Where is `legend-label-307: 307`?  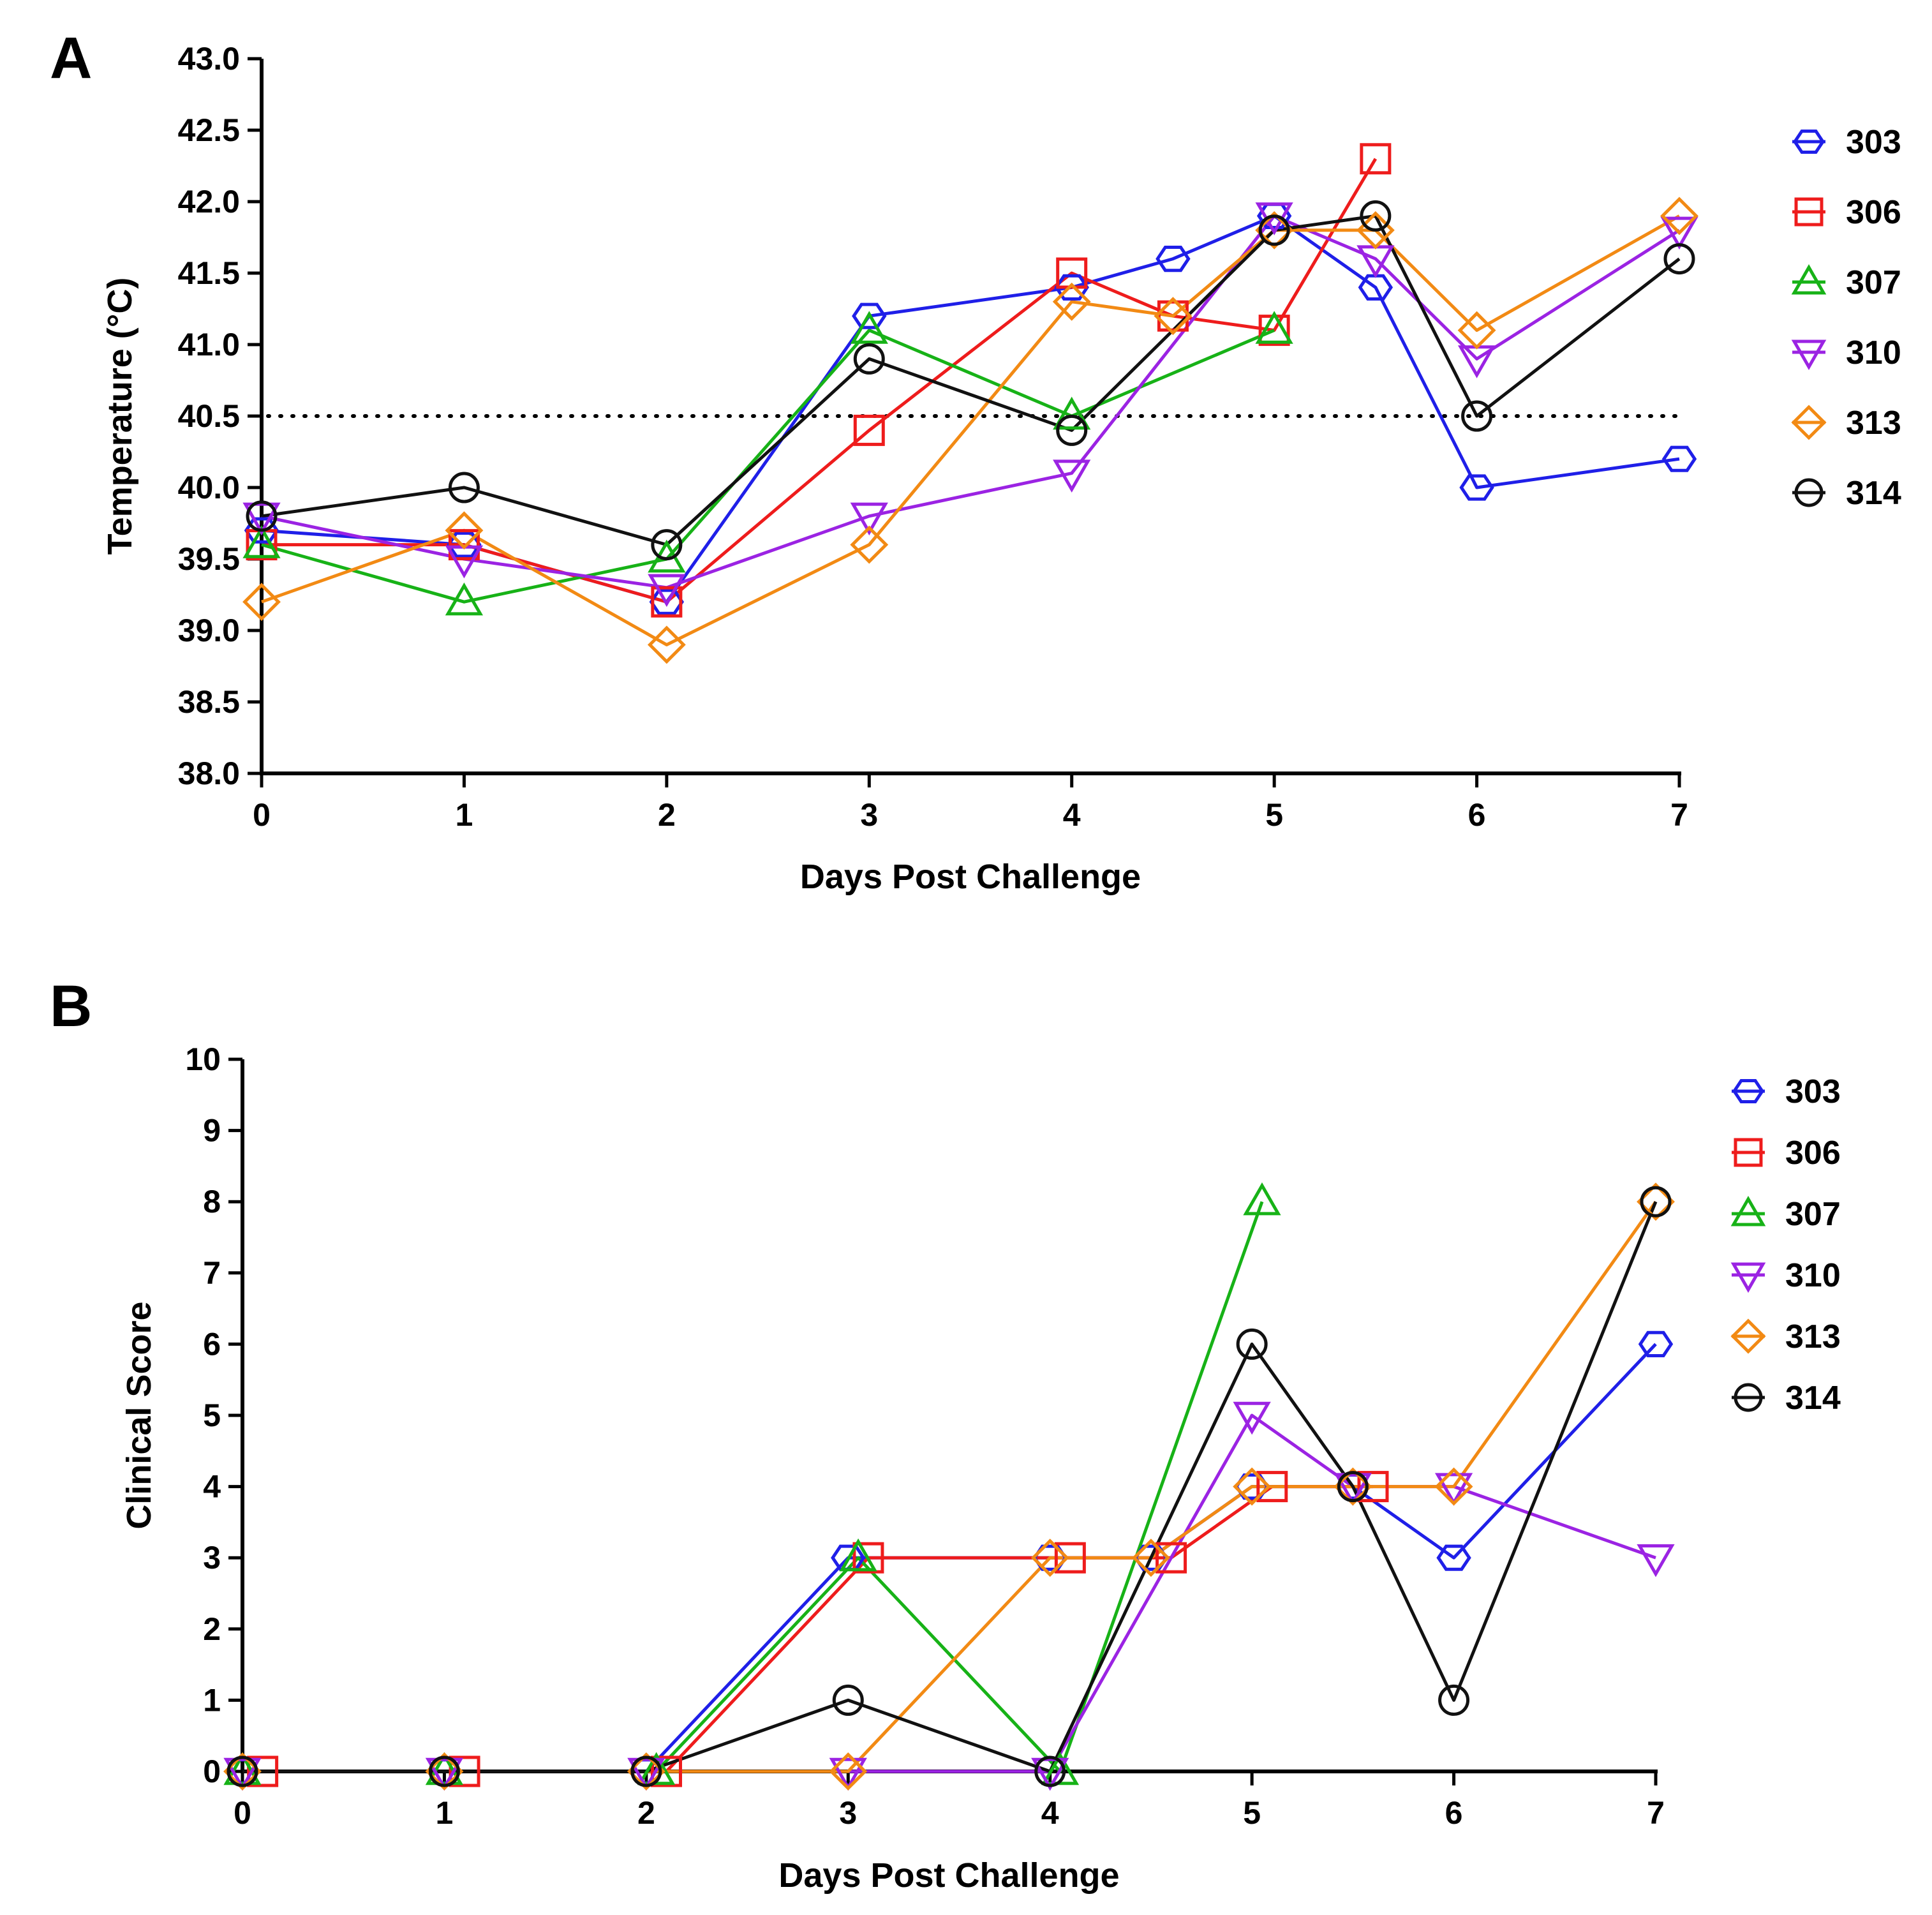 legend-label-307: 307 is located at coordinates (1813, 1214).